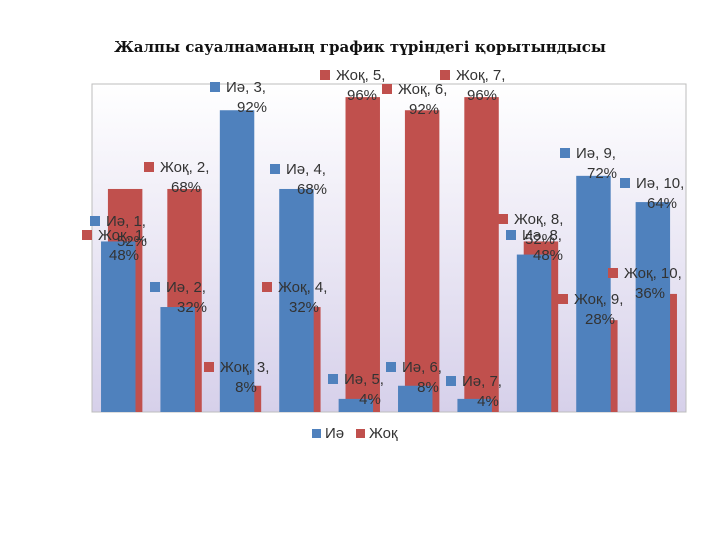 The width and height of the screenshot is (720, 540). What do you see at coordinates (87, 235) in the screenshot?
I see `data-label-no-1-marker` at bounding box center [87, 235].